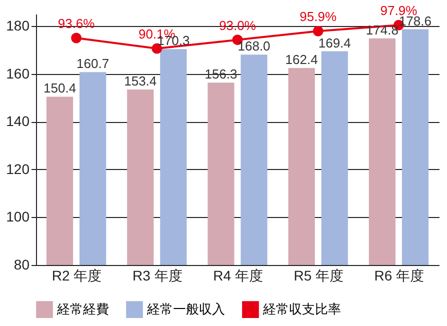 This screenshot has height=326, width=447. I want to click on data-label: 150.4, so click(60, 88).